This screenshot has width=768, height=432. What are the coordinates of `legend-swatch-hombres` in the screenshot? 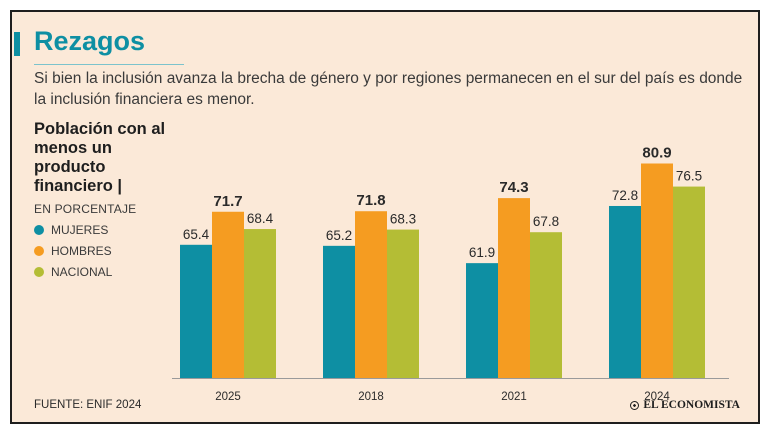 It's located at (39, 251).